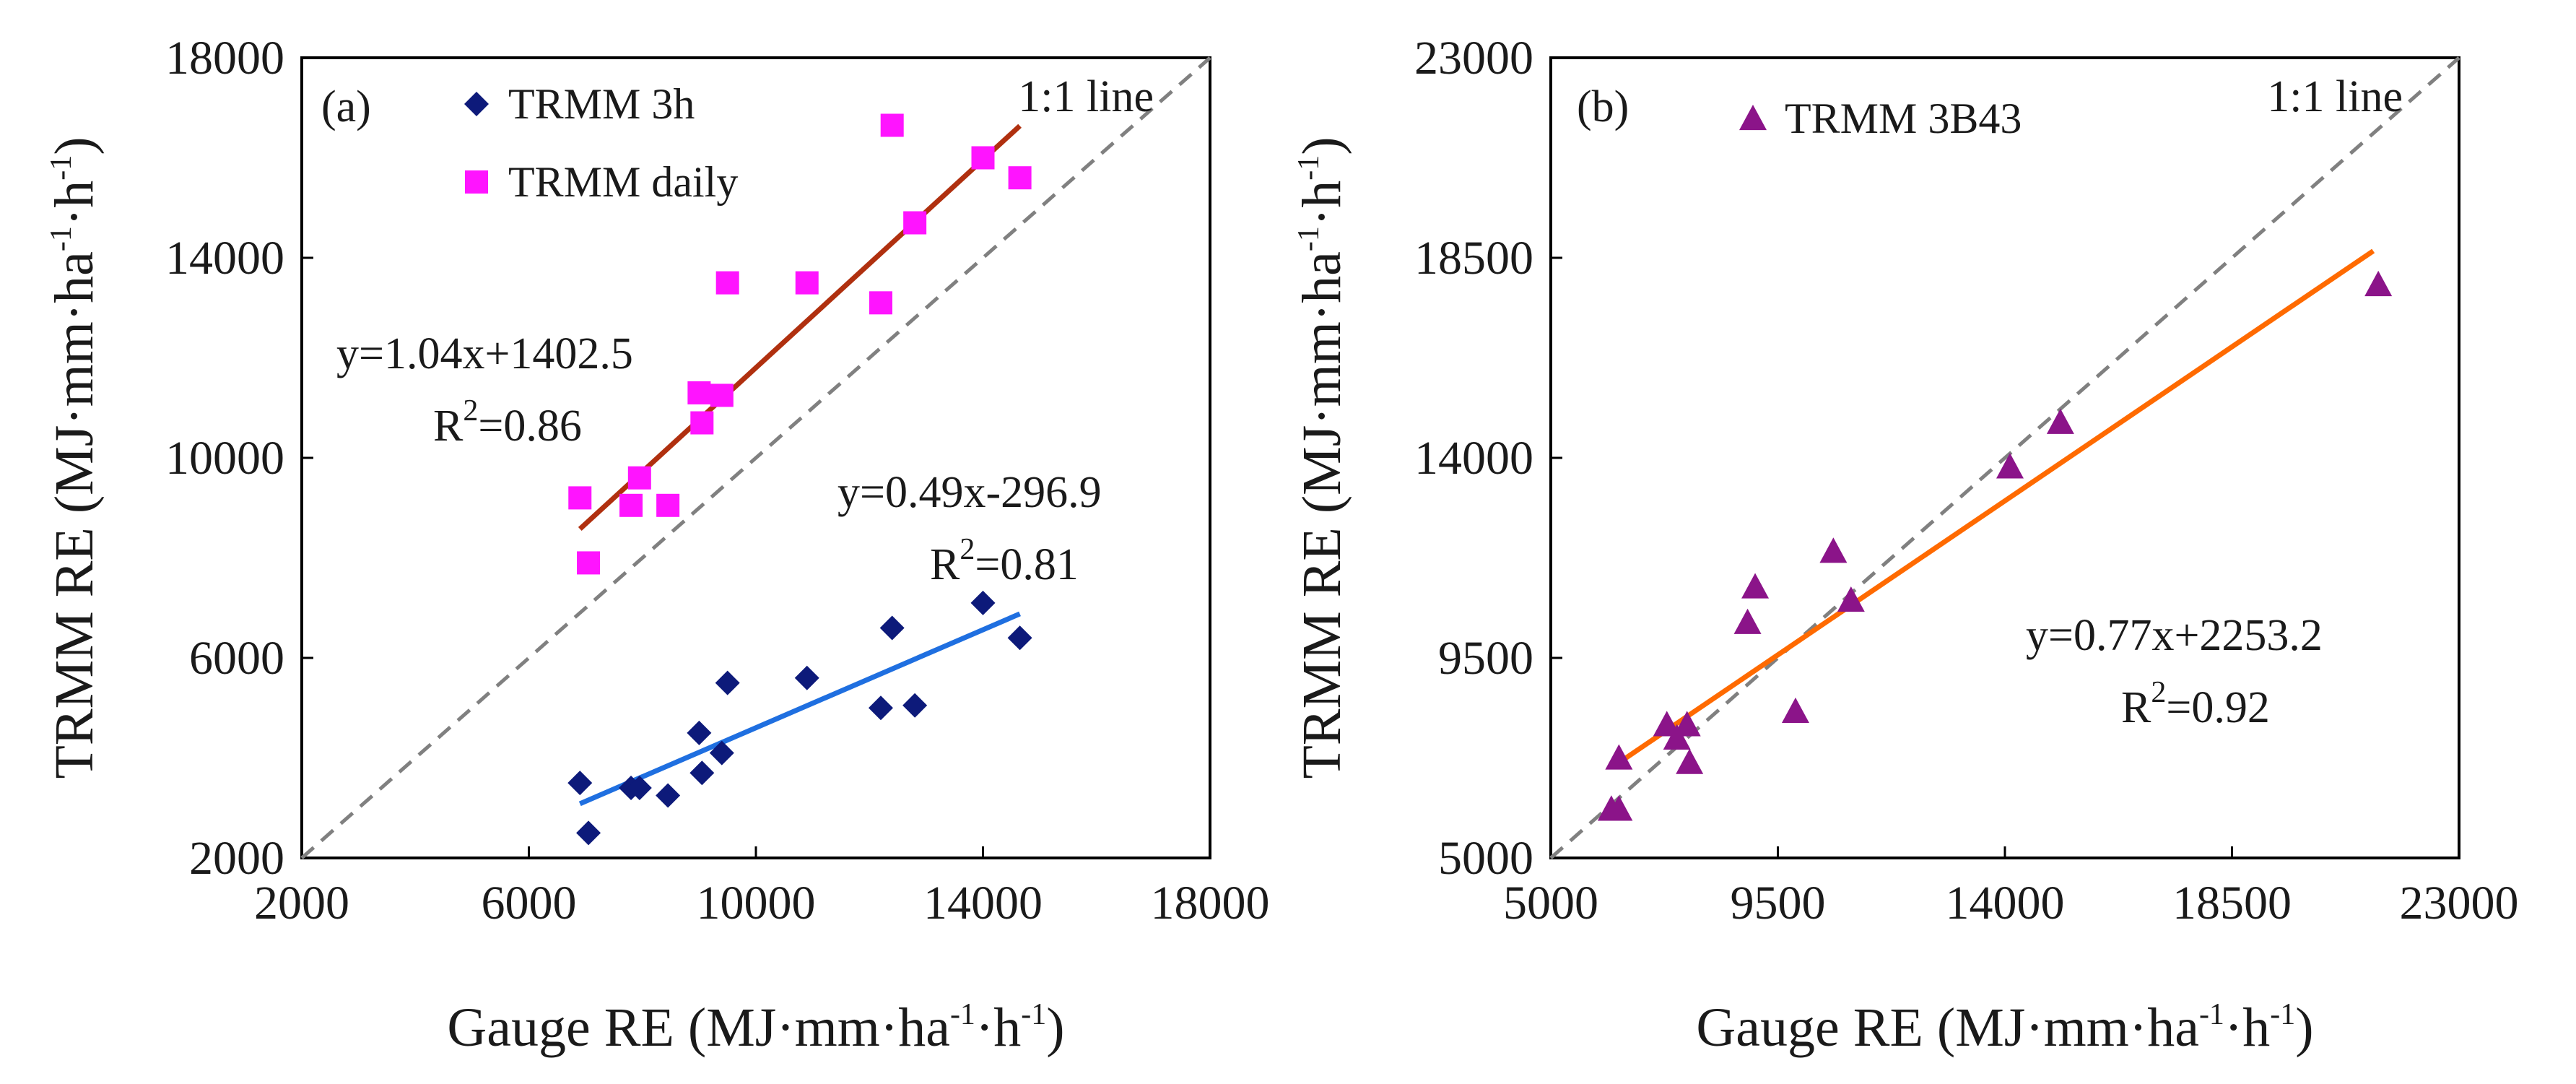 The height and width of the screenshot is (1084, 2576). What do you see at coordinates (1779, 903) in the screenshot?
I see `x-tick-label: 9500` at bounding box center [1779, 903].